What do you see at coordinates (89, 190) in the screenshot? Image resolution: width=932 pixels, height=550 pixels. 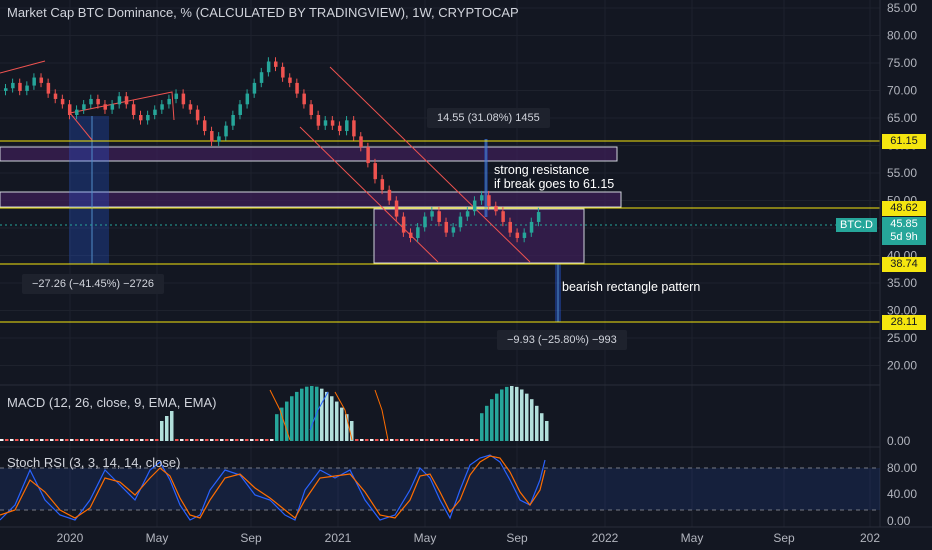 I see `measure-box-left` at bounding box center [89, 190].